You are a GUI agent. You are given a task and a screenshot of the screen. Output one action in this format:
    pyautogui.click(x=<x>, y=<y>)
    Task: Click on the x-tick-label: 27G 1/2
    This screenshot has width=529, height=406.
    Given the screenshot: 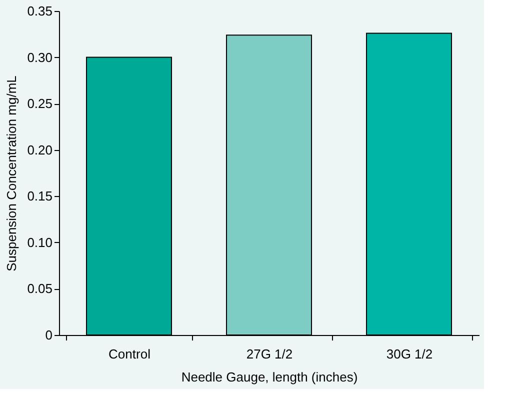 What is the action you would take?
    pyautogui.click(x=269, y=354)
    